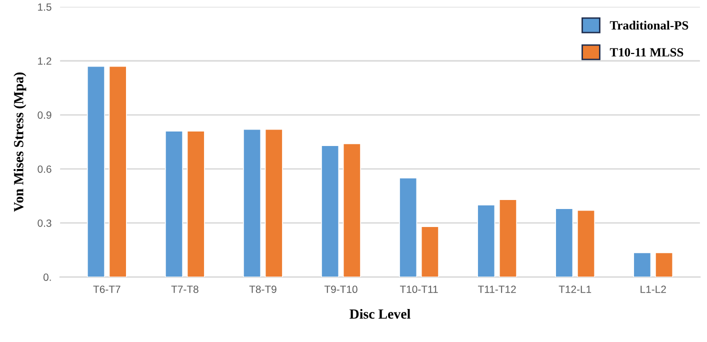 This screenshot has width=707, height=342. I want to click on y-tick-label: 0.6, so click(45, 169).